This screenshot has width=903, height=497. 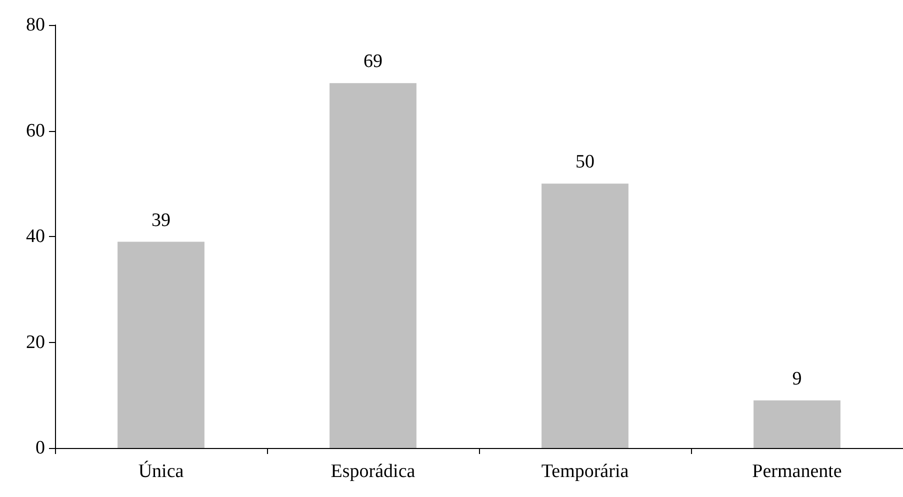 I want to click on data-label: 39, so click(x=161, y=220).